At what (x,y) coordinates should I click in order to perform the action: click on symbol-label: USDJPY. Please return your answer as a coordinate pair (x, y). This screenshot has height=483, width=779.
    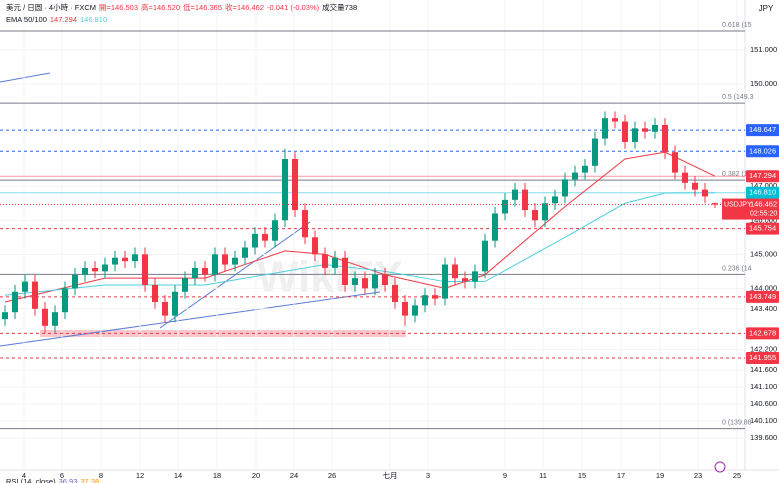
    Looking at the image, I should click on (738, 204).